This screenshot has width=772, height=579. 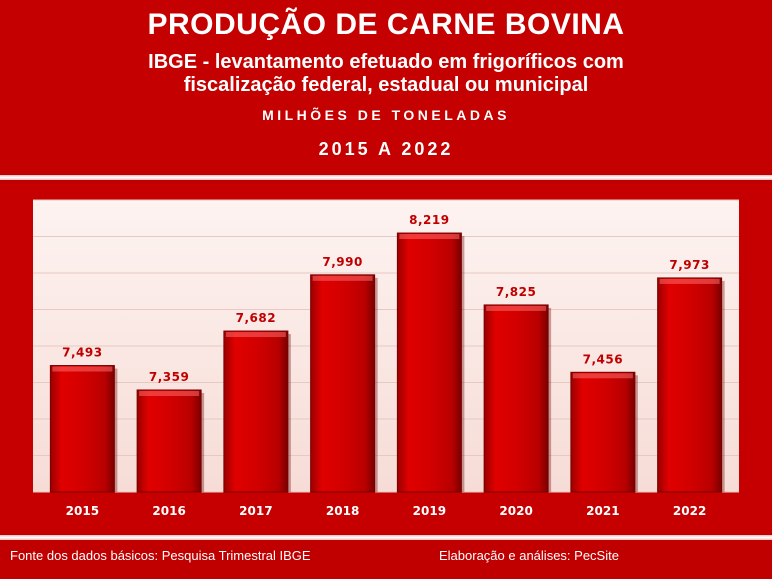 I want to click on bar-2015, so click(x=83, y=429).